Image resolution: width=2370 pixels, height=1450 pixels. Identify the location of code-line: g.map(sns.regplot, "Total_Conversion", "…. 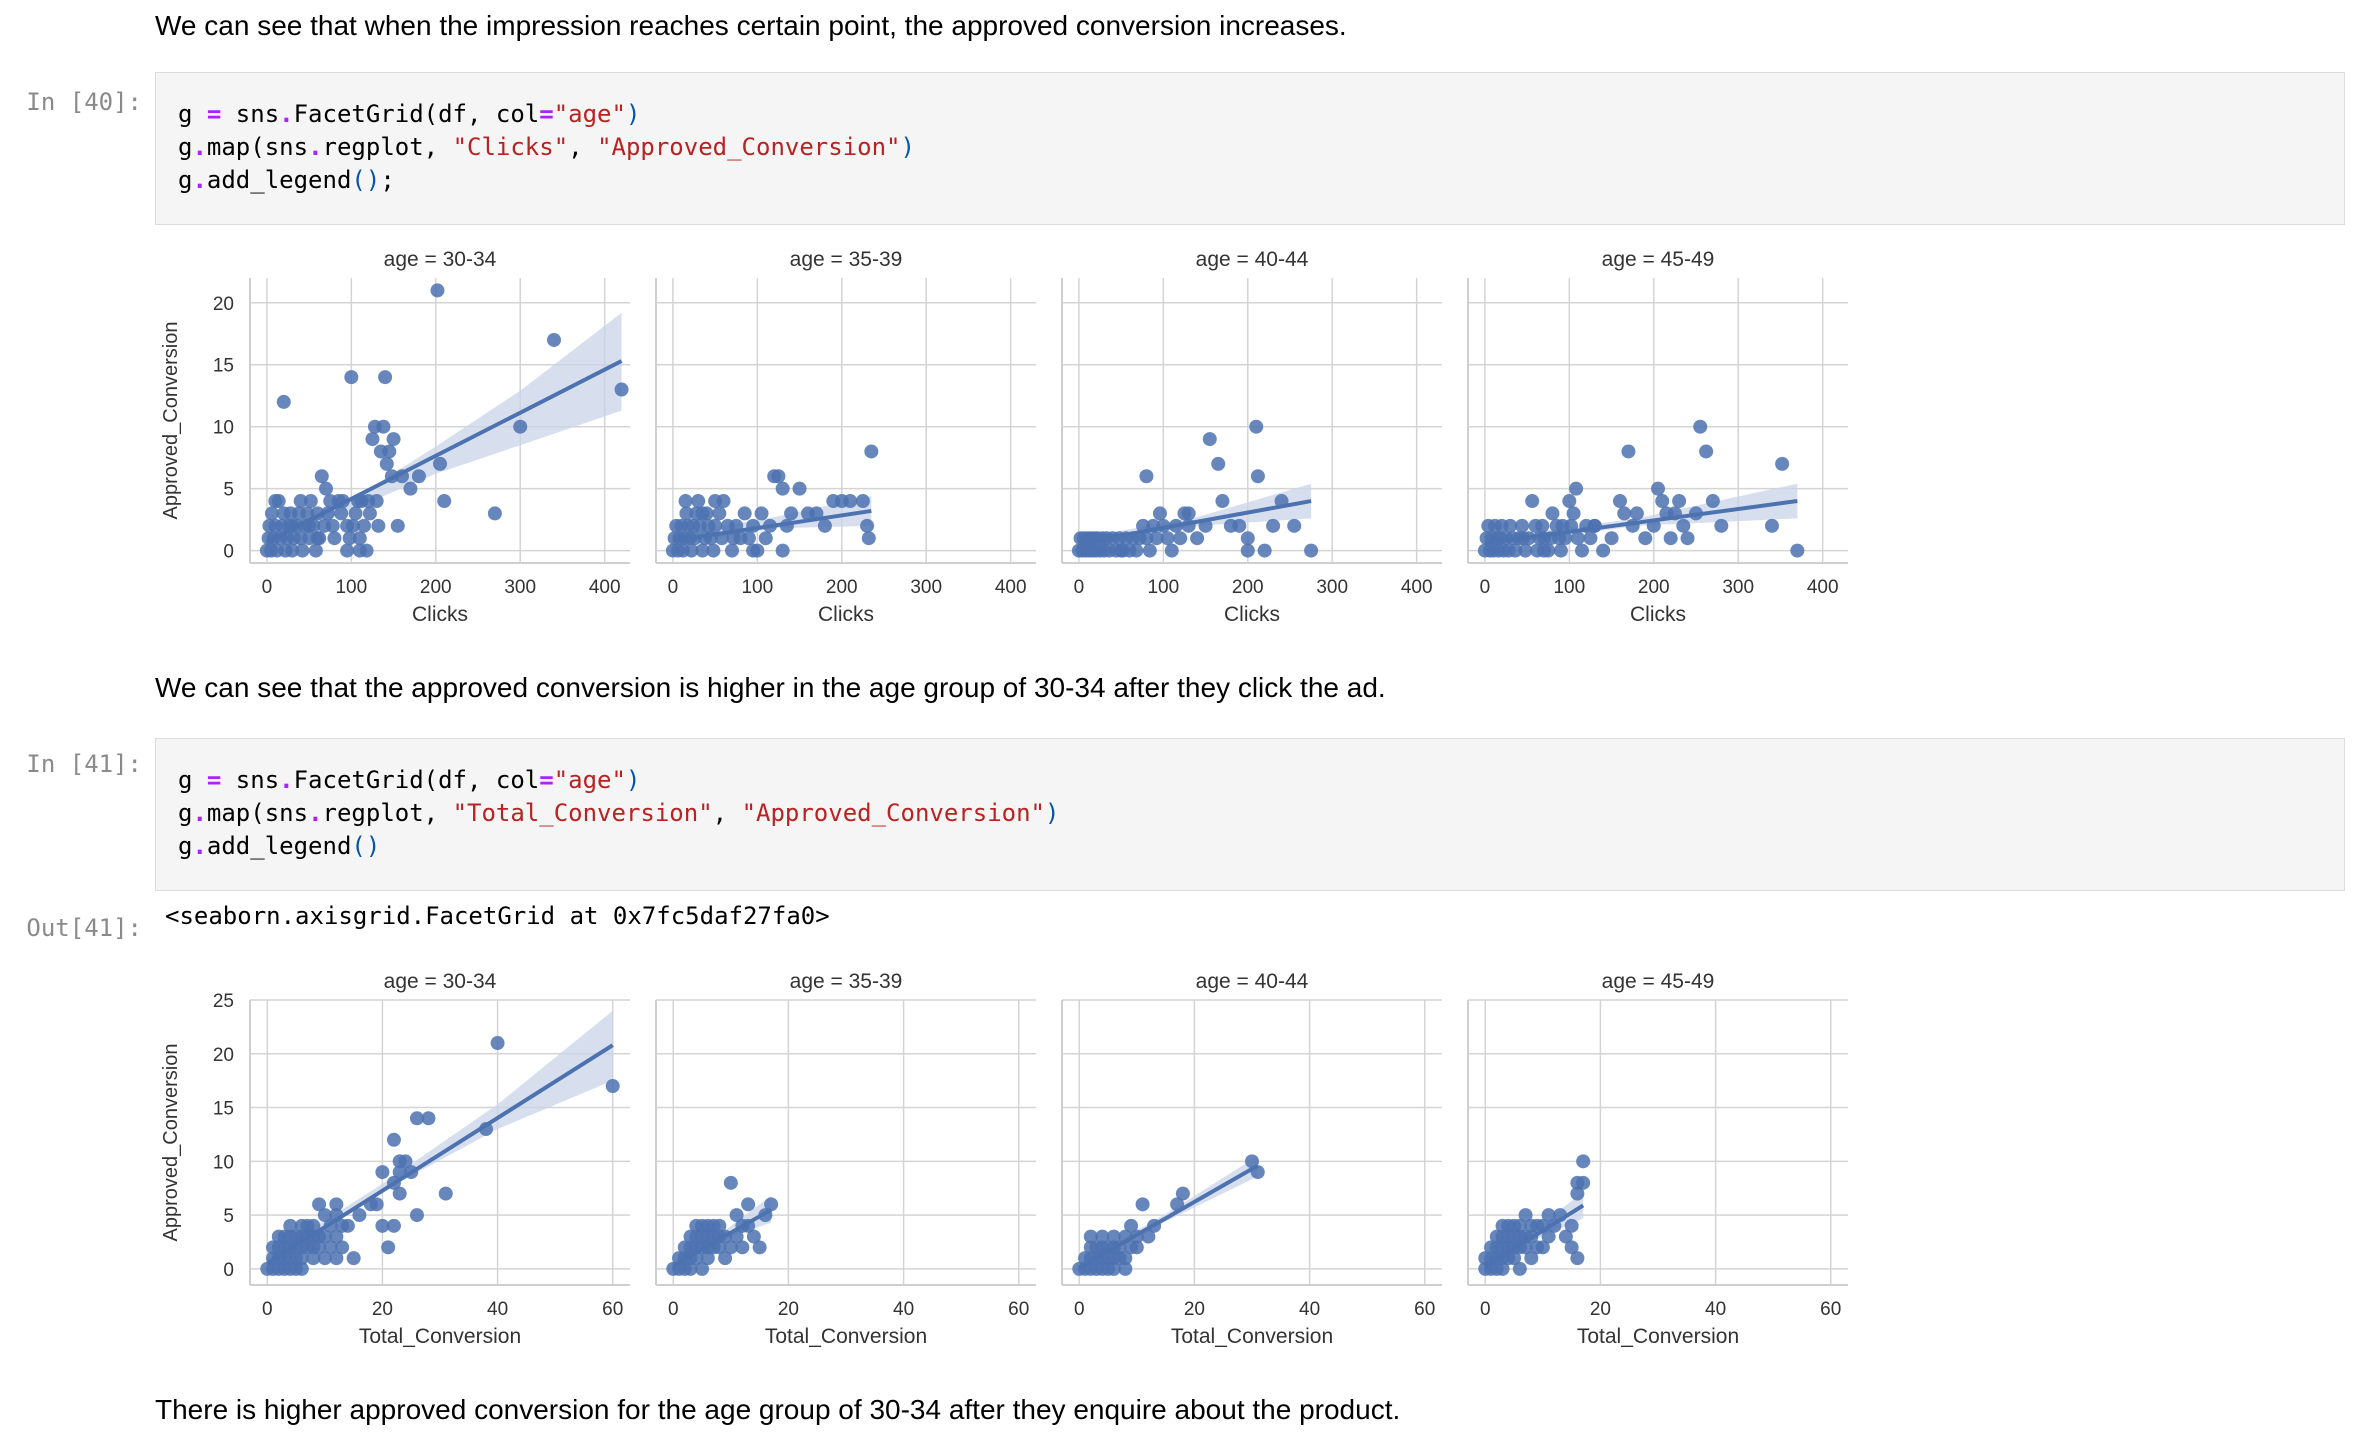
(1250, 813).